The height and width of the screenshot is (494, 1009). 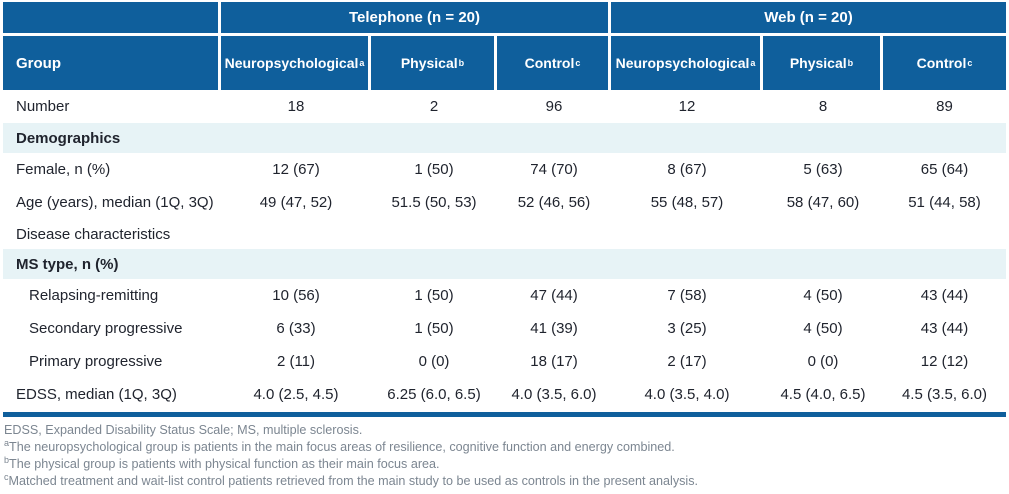 I want to click on column-header-label: Group, so click(x=38, y=63).